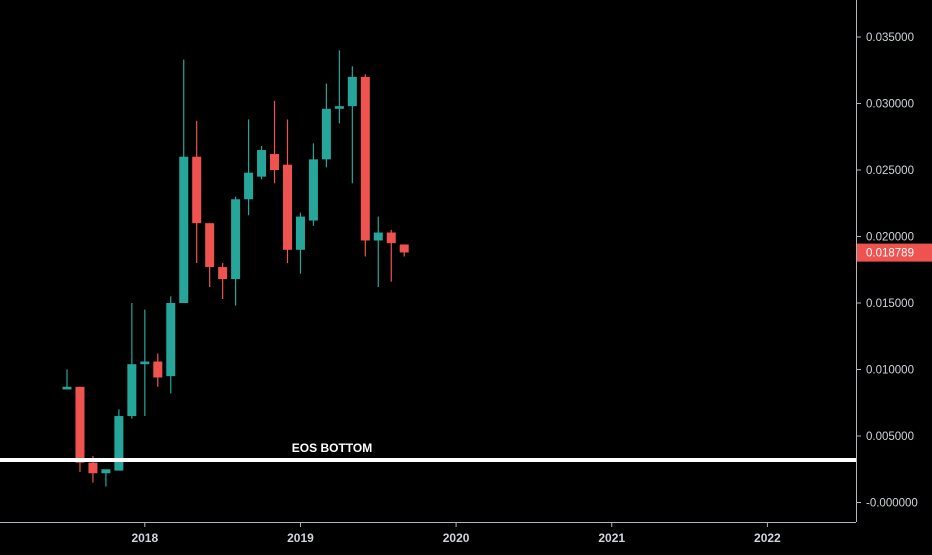 This screenshot has height=555, width=932. I want to click on price-tick-label: 0.030000, so click(890, 105).